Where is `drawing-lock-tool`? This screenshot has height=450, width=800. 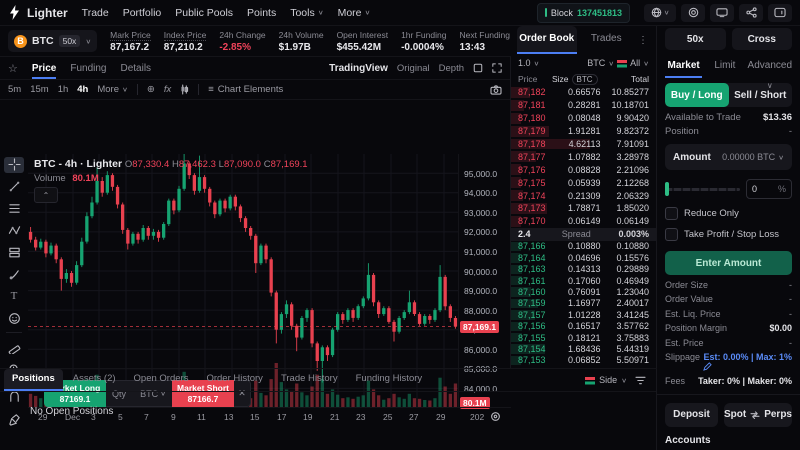
drawing-lock-tool is located at coordinates (14, 420).